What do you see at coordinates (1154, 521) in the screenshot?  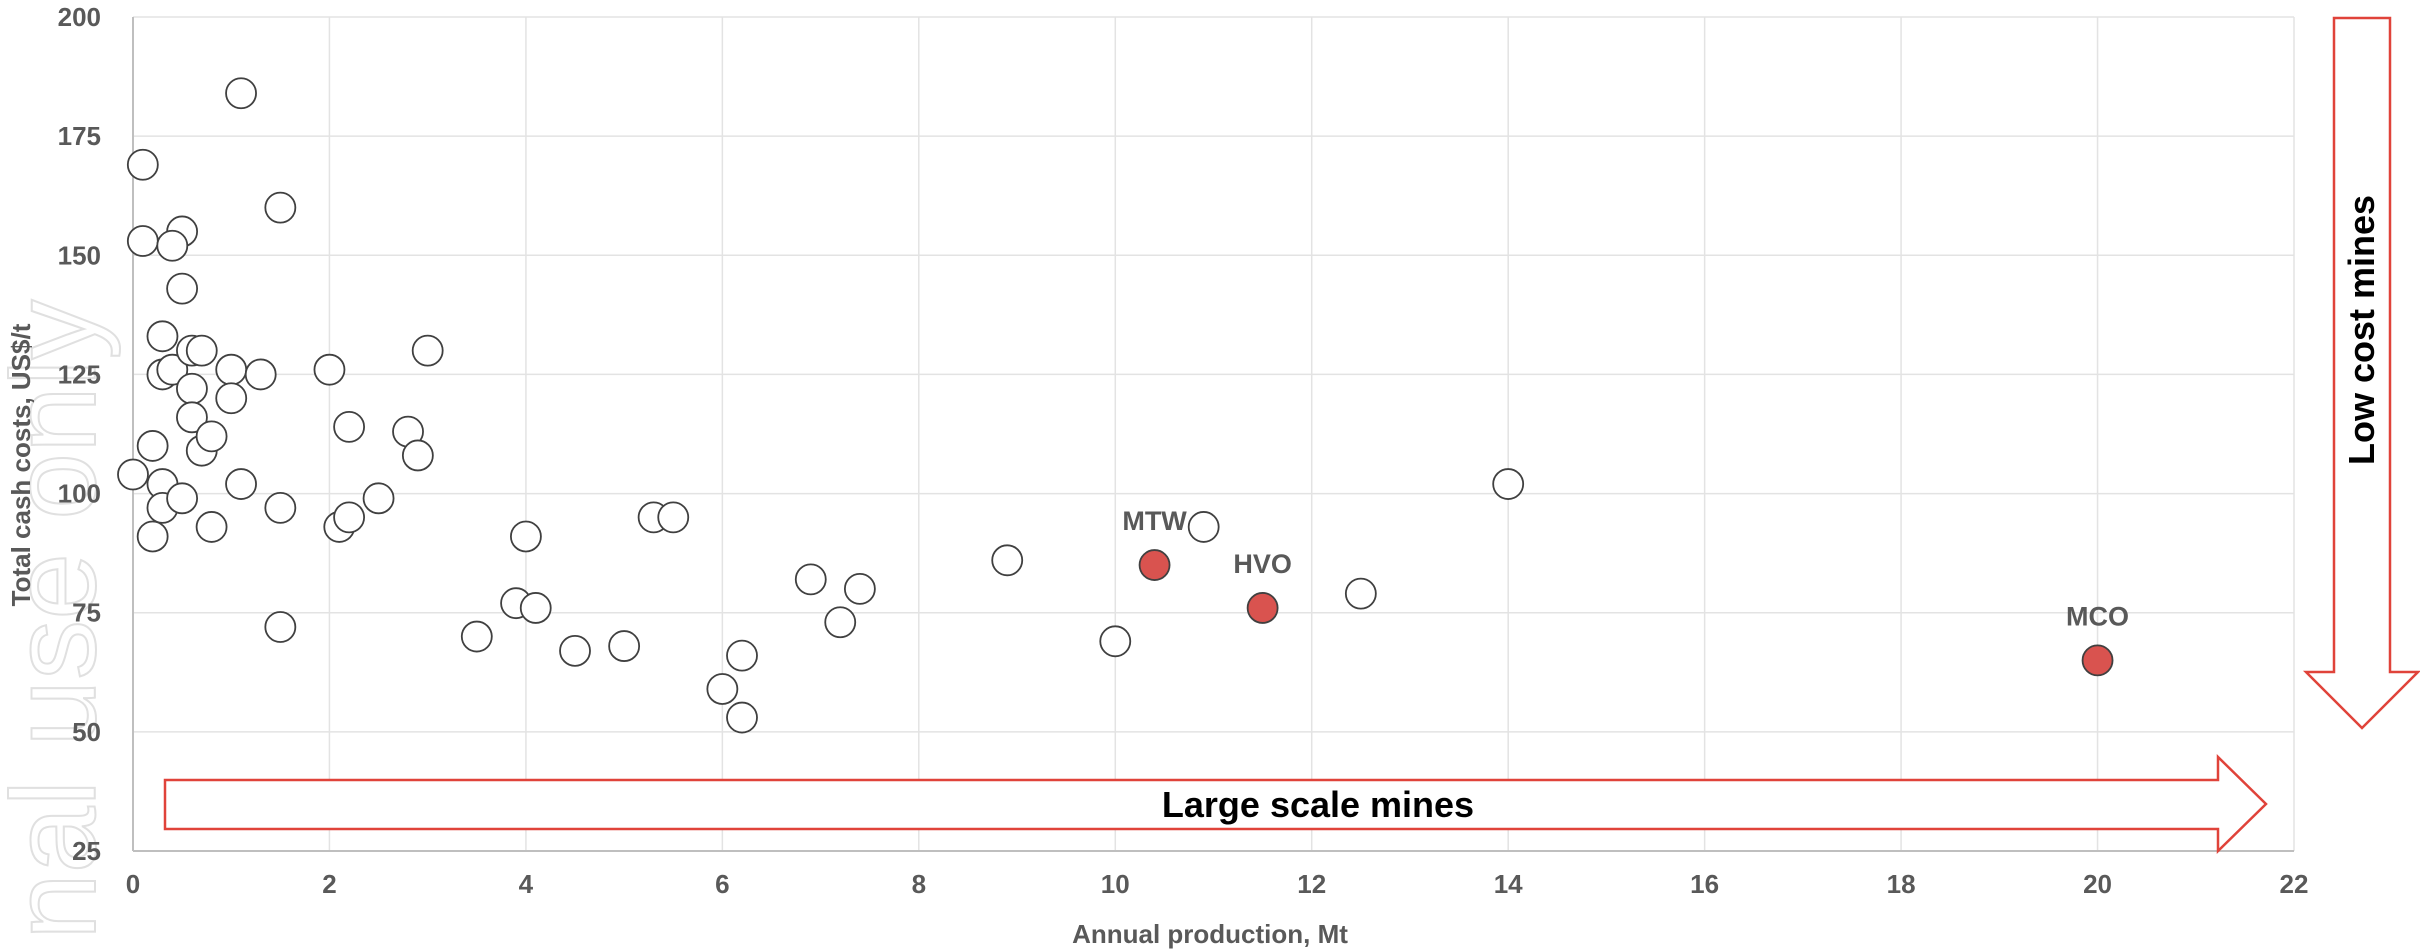 I see `point-label-mtw: MTW` at bounding box center [1154, 521].